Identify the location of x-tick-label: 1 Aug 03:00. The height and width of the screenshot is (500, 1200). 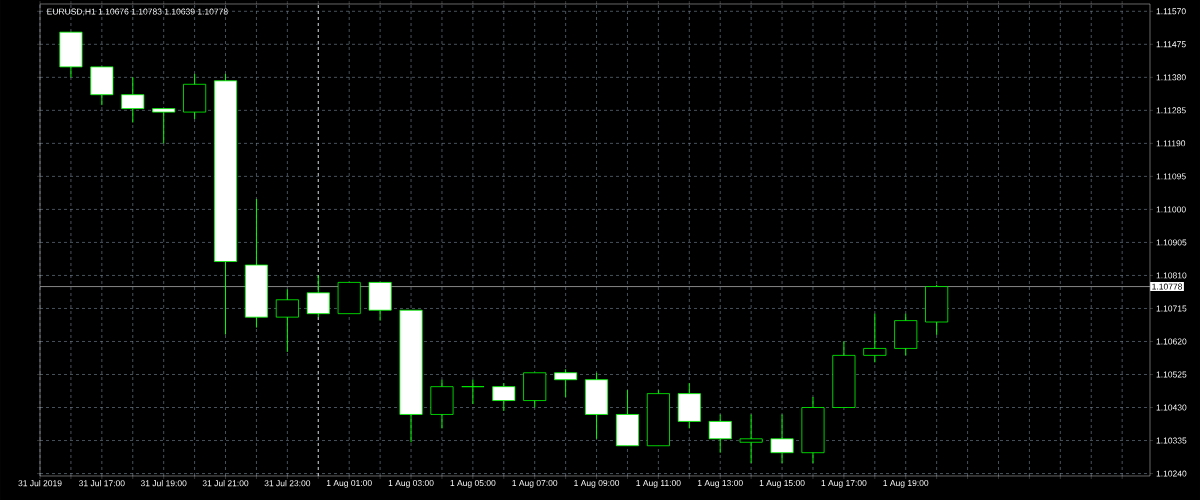
(411, 484).